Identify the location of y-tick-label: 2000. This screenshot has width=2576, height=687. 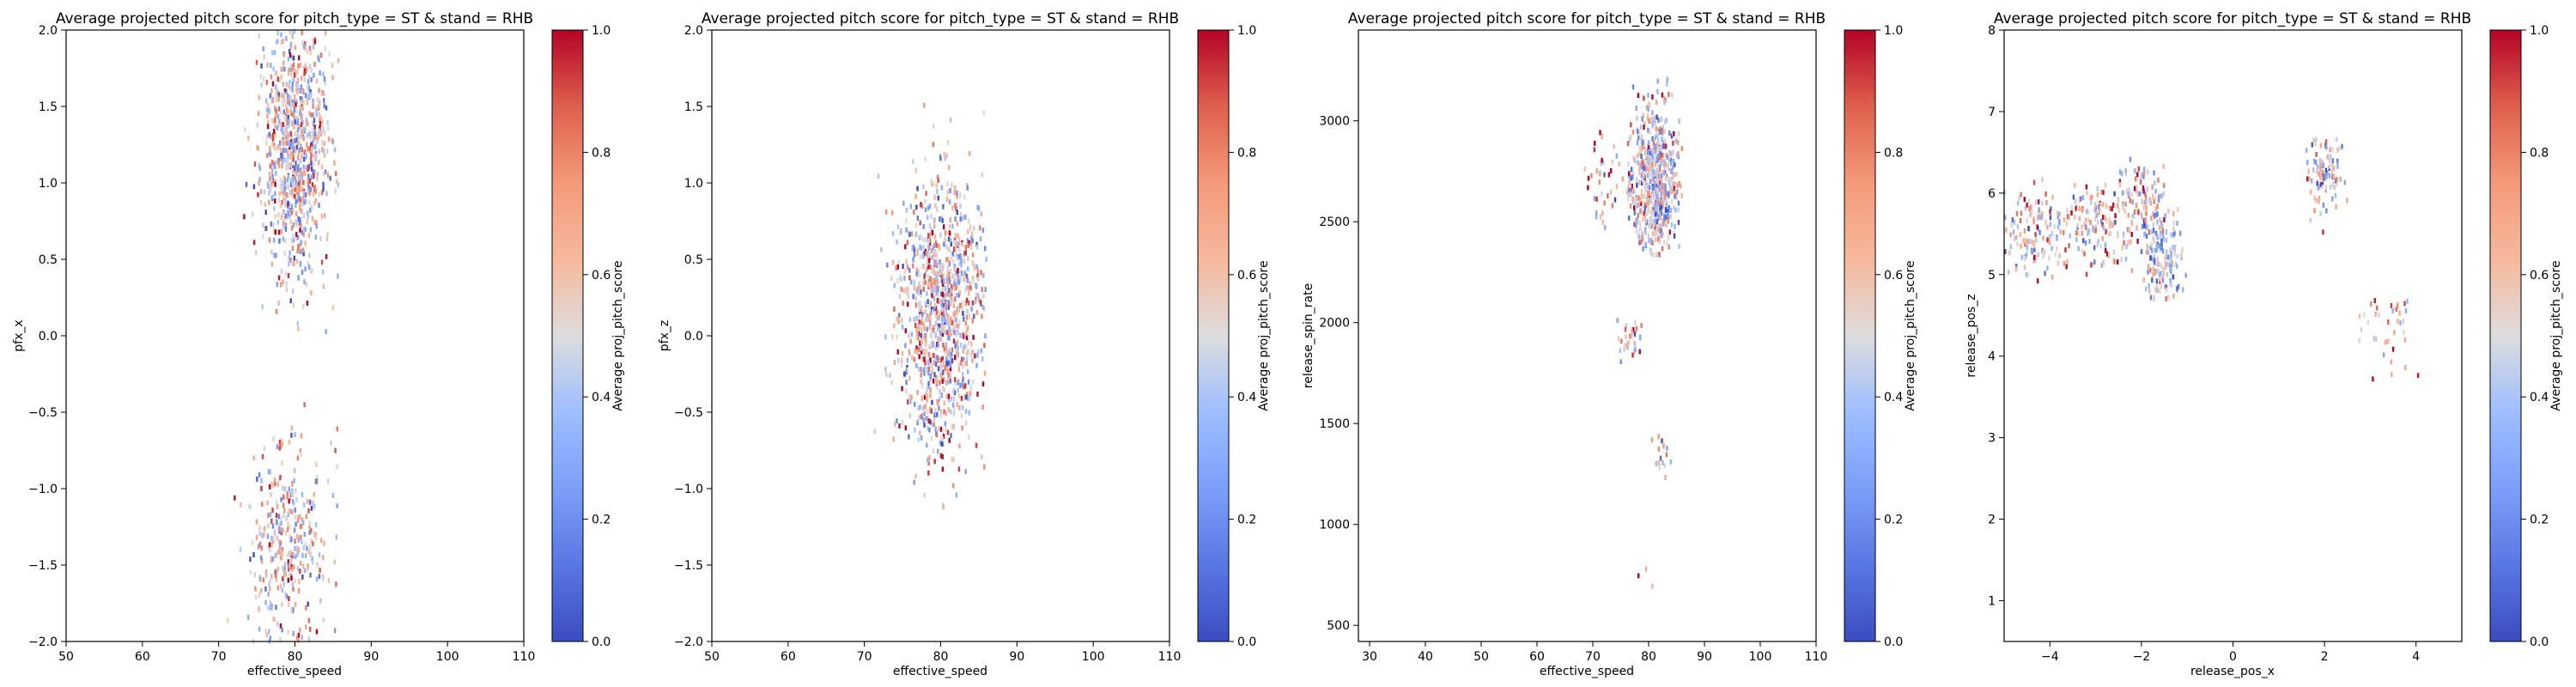
(1334, 324).